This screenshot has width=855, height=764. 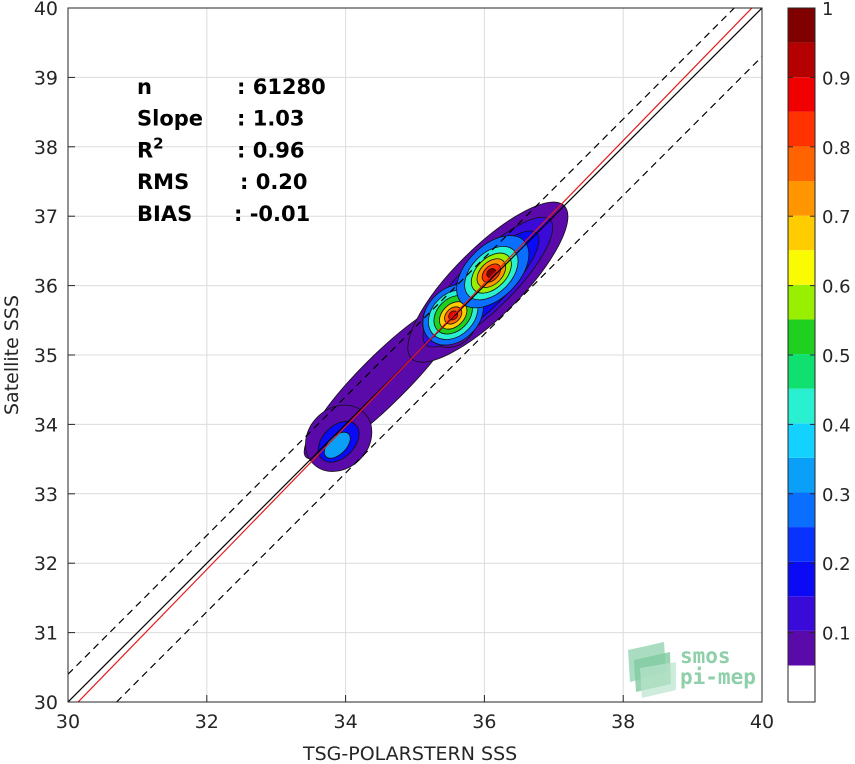 I want to click on y-axis-label: Satellite SSS, so click(x=12, y=355).